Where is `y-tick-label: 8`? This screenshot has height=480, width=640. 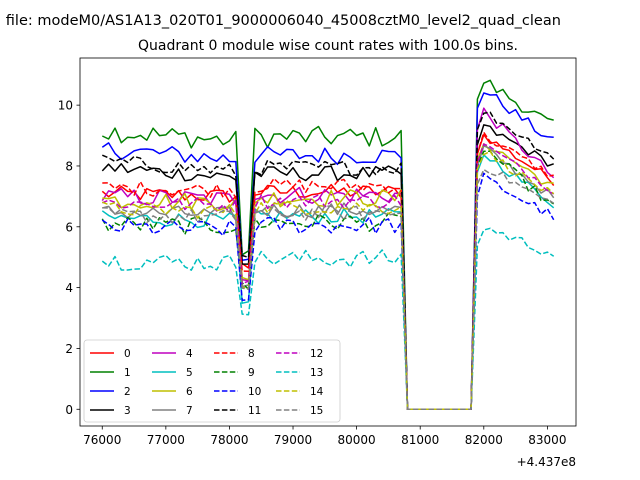
y-tick-label: 8 is located at coordinates (69, 166).